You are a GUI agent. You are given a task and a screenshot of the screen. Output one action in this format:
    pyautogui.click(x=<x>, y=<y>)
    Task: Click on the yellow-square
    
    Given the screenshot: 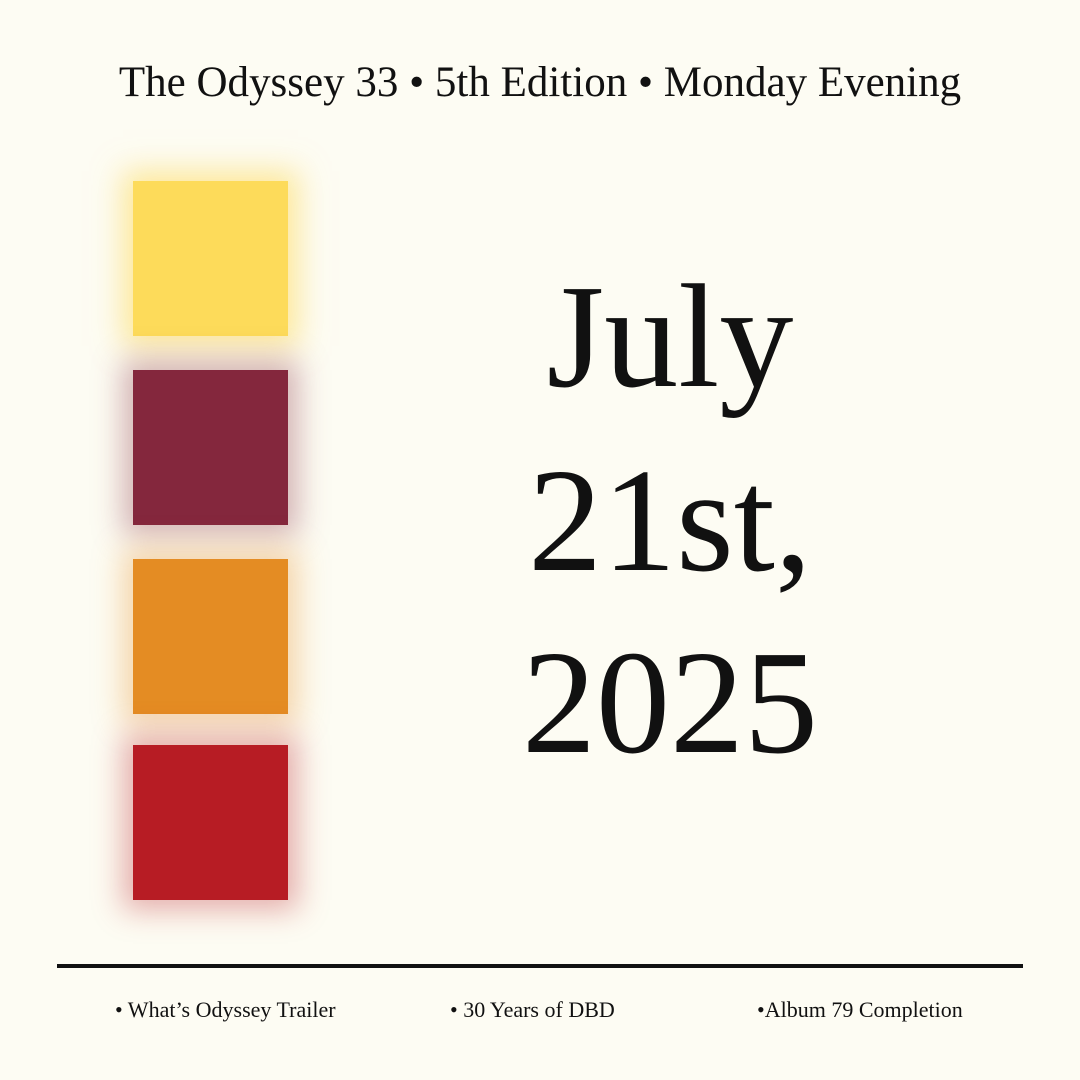 What is the action you would take?
    pyautogui.click(x=210, y=258)
    